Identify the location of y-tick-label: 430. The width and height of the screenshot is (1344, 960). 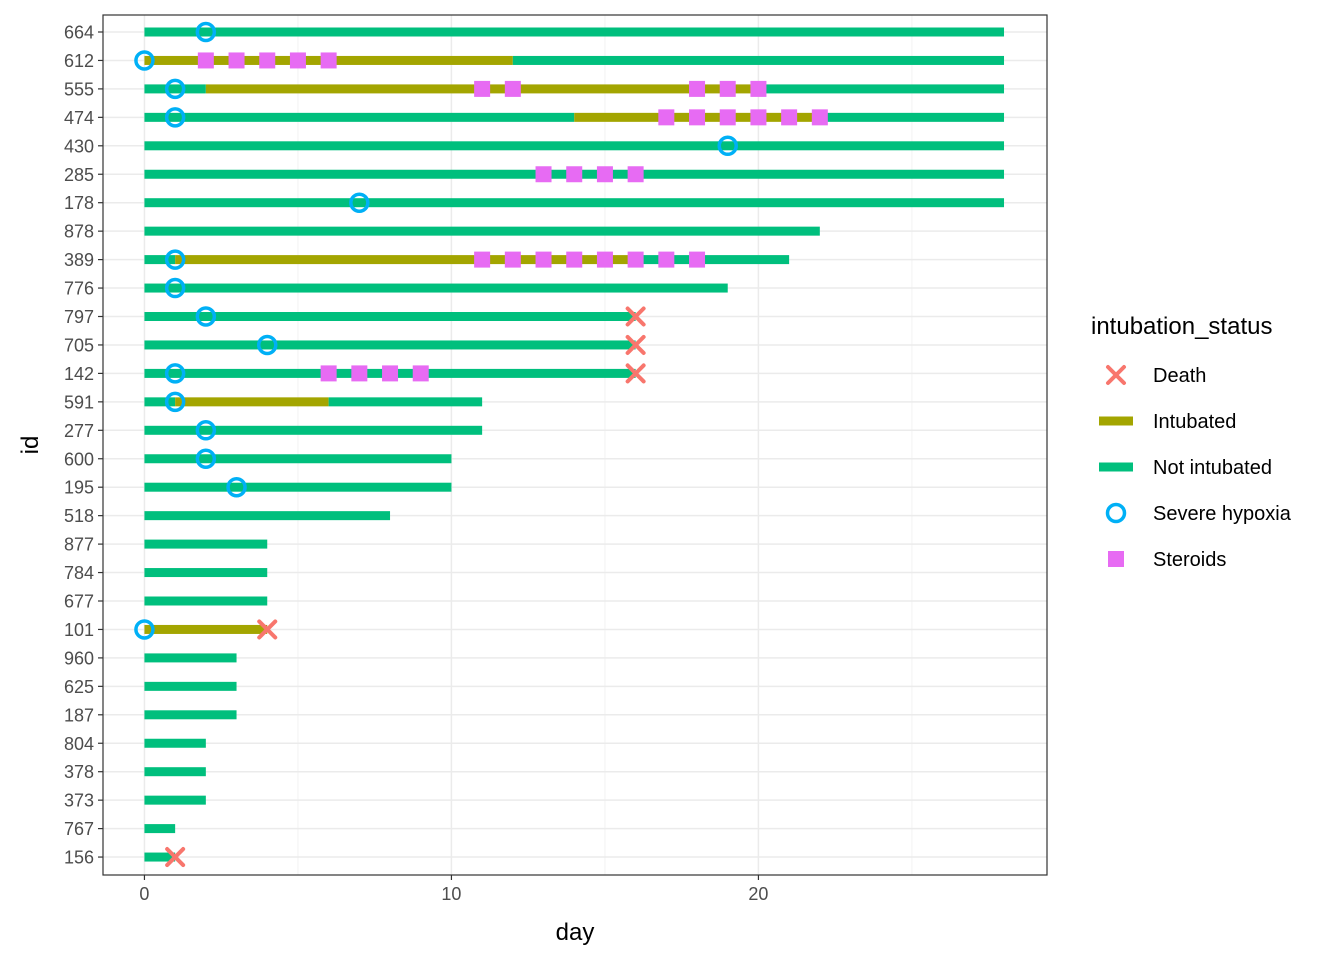
(79, 146).